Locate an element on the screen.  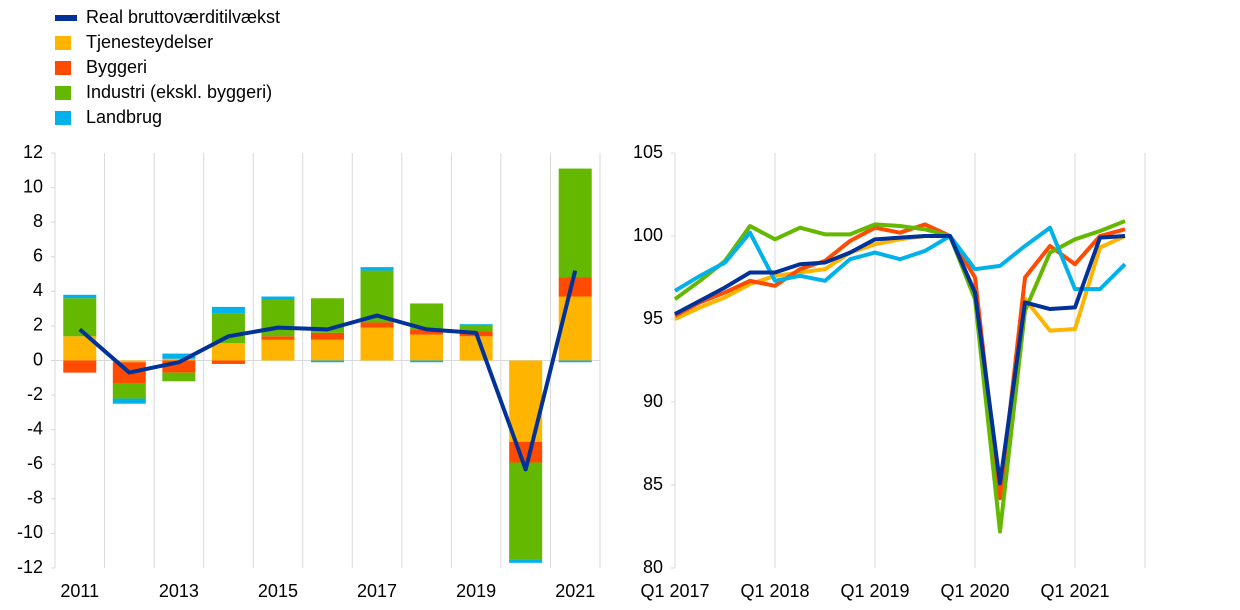
legend-label: Industri (ekskl. byggeri) is located at coordinates (179, 92).